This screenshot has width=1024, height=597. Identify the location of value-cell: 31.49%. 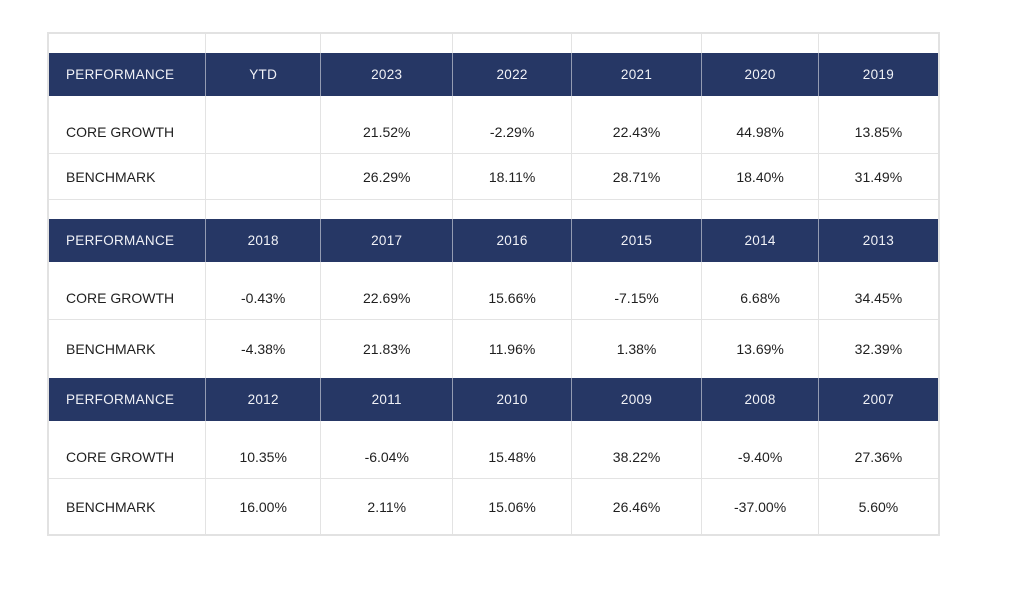
(878, 177).